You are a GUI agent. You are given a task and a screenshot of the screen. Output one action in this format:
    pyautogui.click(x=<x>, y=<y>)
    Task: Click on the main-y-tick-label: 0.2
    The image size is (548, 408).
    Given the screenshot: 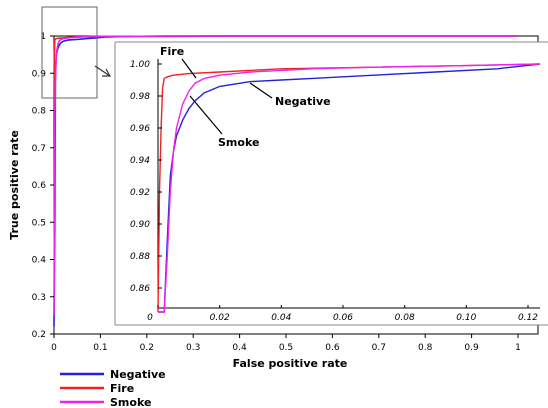 What is the action you would take?
    pyautogui.click(x=39, y=335)
    